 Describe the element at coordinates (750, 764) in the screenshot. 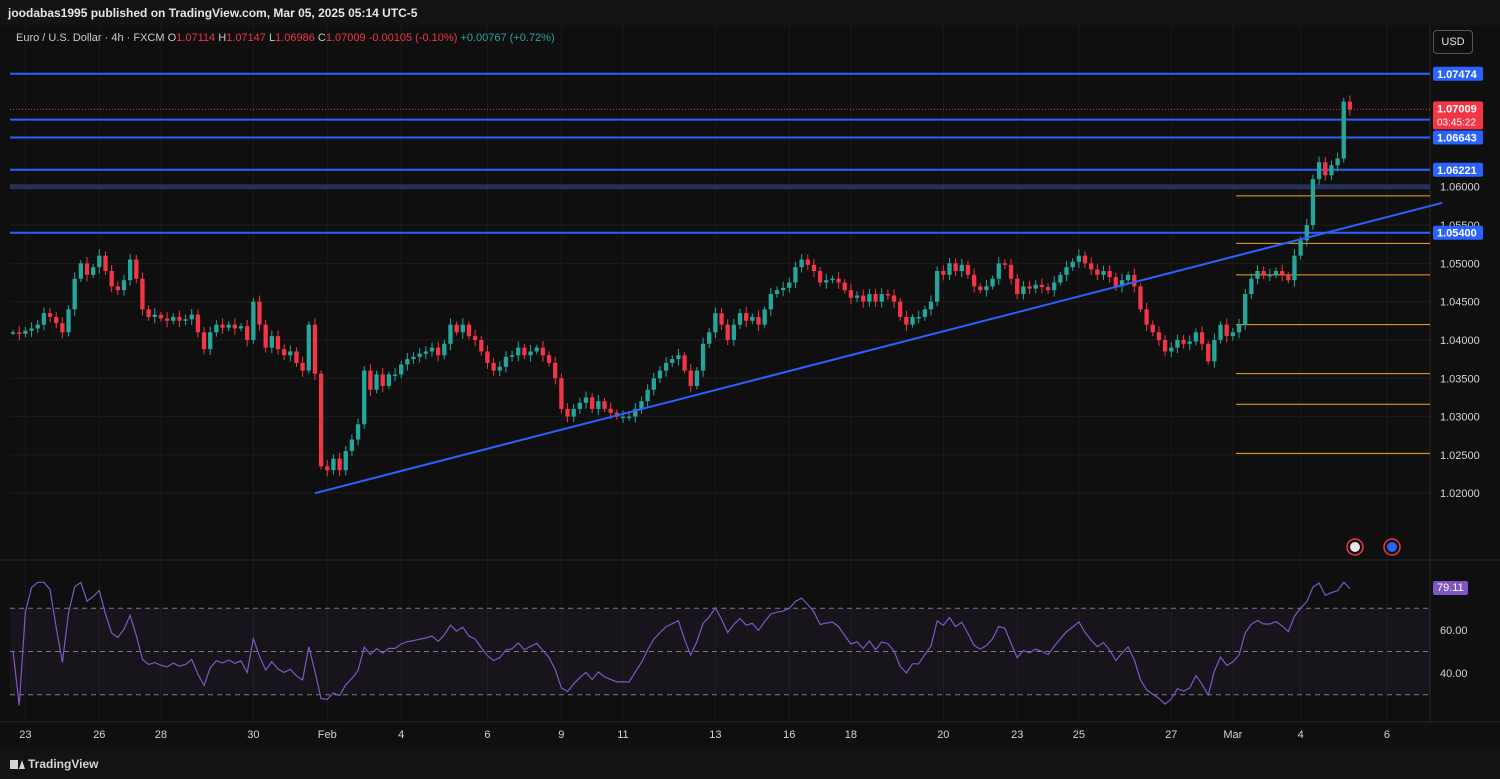

I see `footer: TradingView` at that location.